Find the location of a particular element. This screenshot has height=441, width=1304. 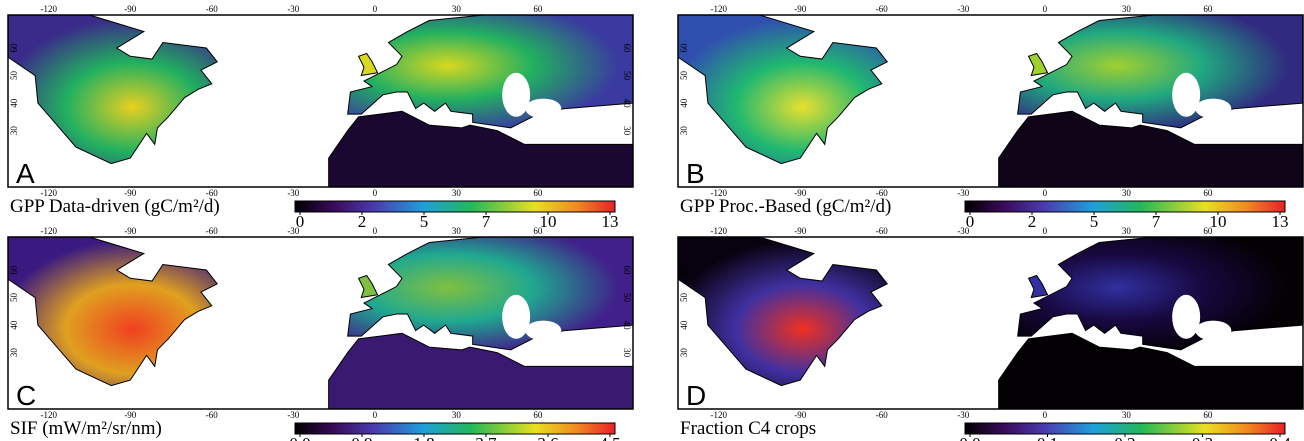

panel-letter: C is located at coordinates (26, 395).